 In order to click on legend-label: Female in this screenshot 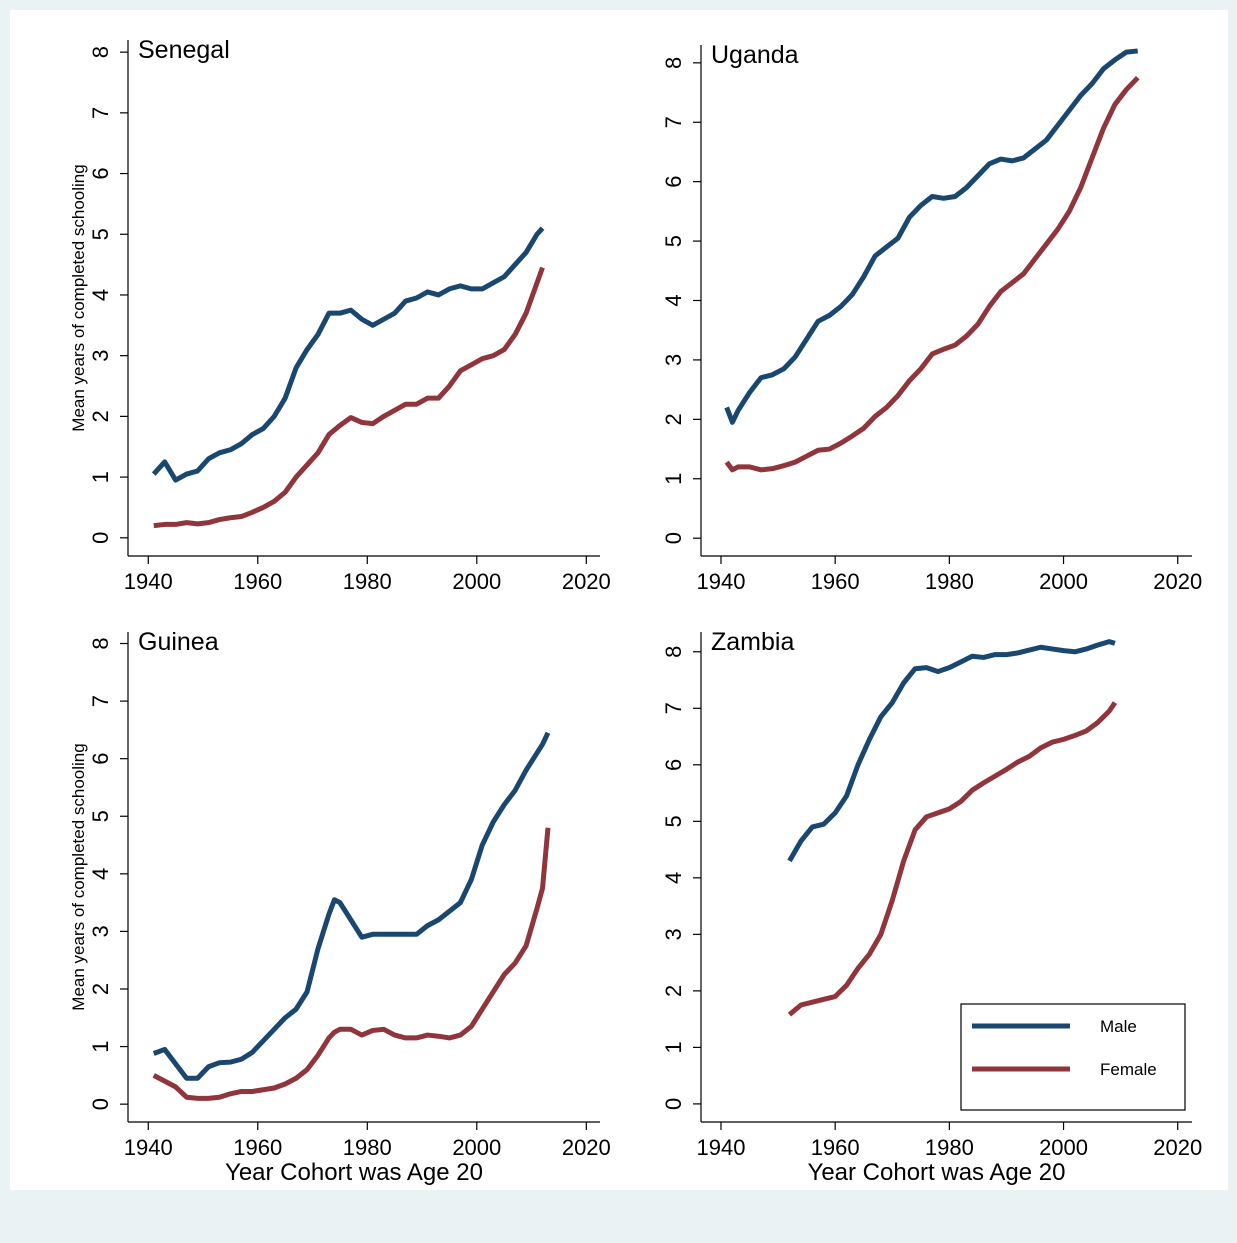, I will do `click(1128, 1069)`.